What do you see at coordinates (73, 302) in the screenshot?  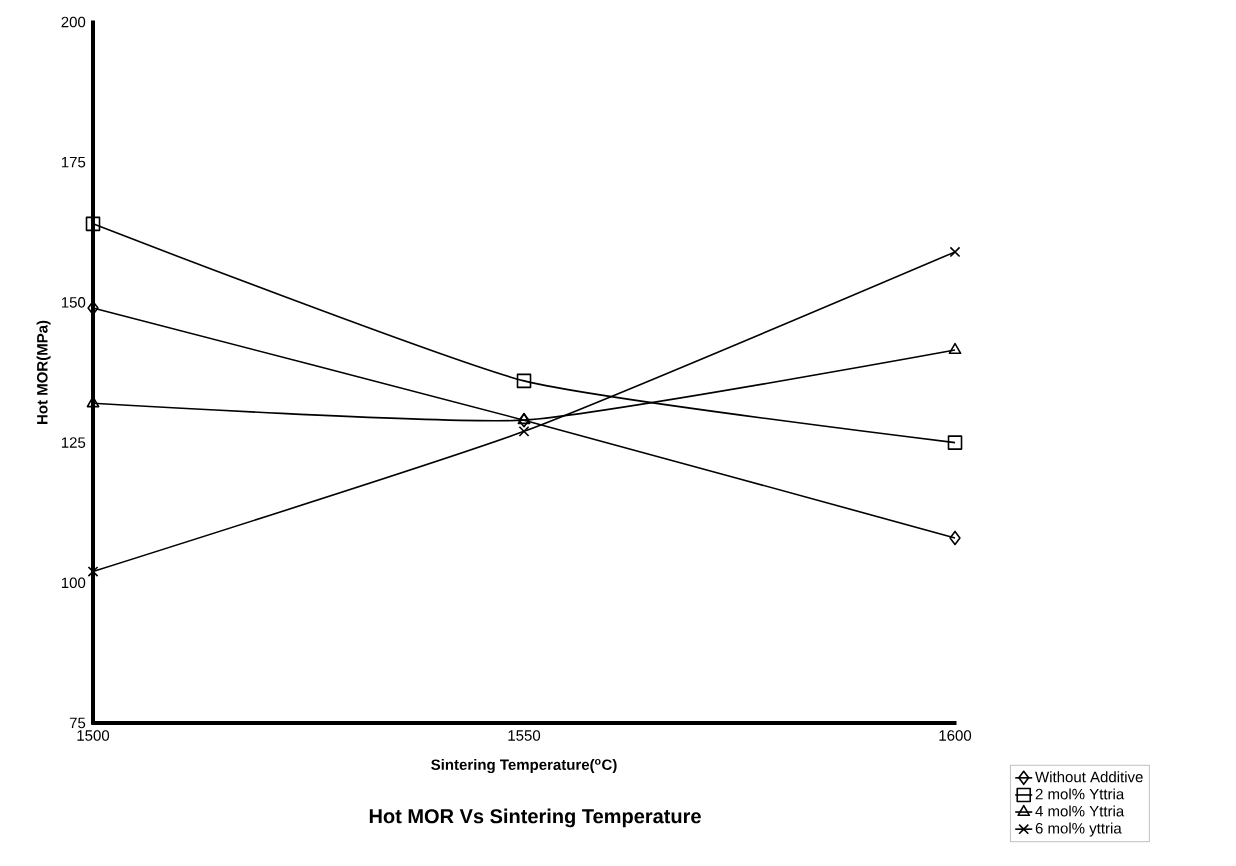 I see `y-tick-label: 150` at bounding box center [73, 302].